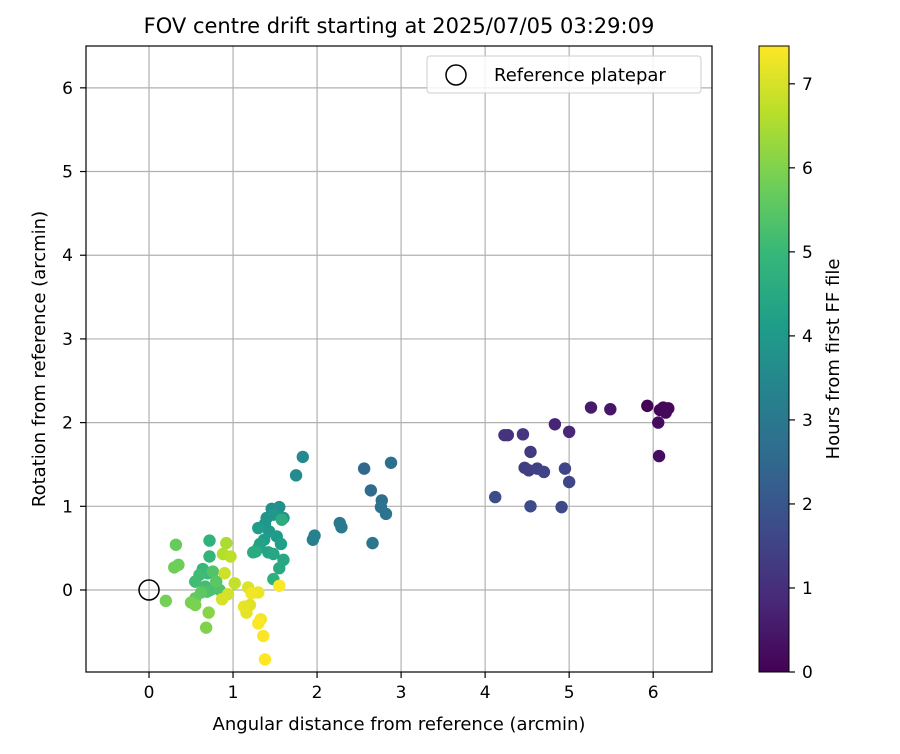 The width and height of the screenshot is (900, 754). Describe the element at coordinates (807, 673) in the screenshot. I see `colorbar-tick-label: 0` at that location.